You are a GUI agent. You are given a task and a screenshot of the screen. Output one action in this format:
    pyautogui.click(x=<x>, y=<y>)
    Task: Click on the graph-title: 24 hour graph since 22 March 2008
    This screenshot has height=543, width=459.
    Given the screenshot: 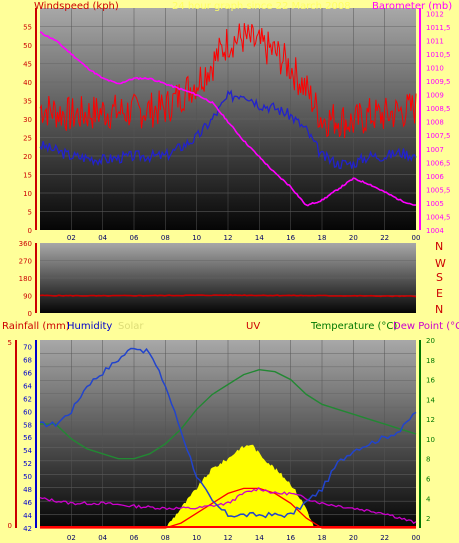 What is the action you would take?
    pyautogui.click(x=261, y=6)
    